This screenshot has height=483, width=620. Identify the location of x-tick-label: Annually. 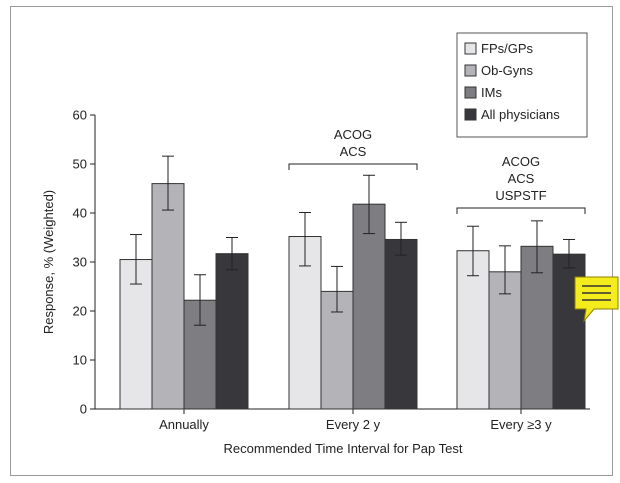
(184, 424).